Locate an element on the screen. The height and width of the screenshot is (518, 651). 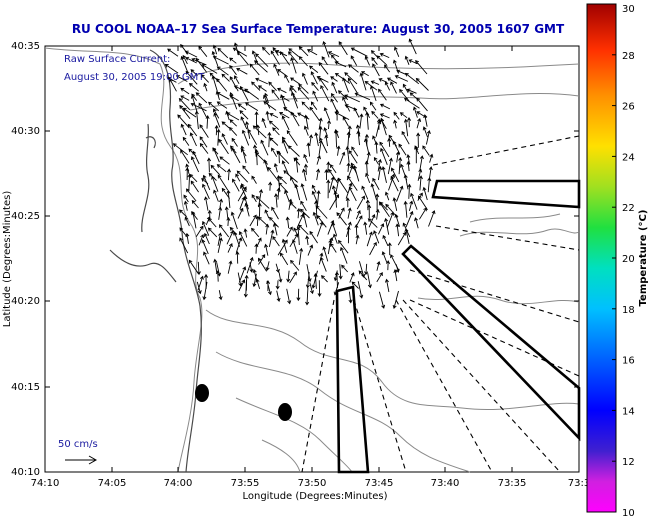
y-tick-label: 40:25 is located at coordinates (25, 216).